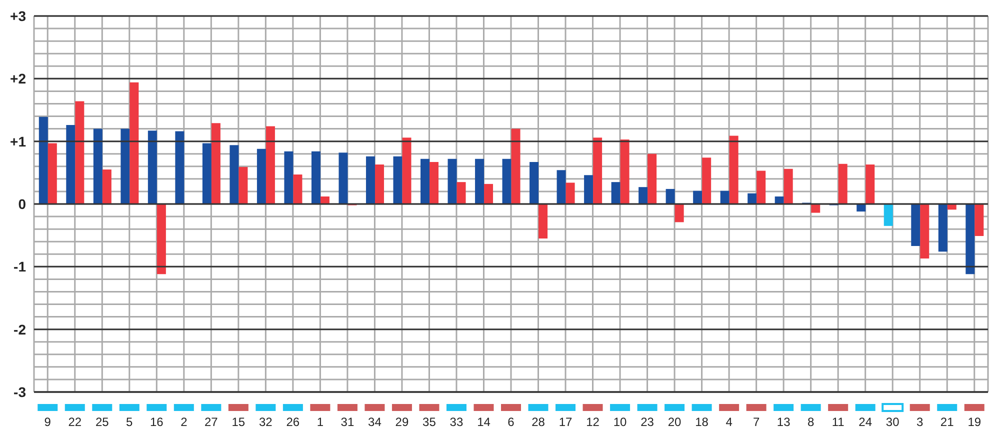 The height and width of the screenshot is (428, 1000). I want to click on x-tick-label: 12, so click(593, 421).